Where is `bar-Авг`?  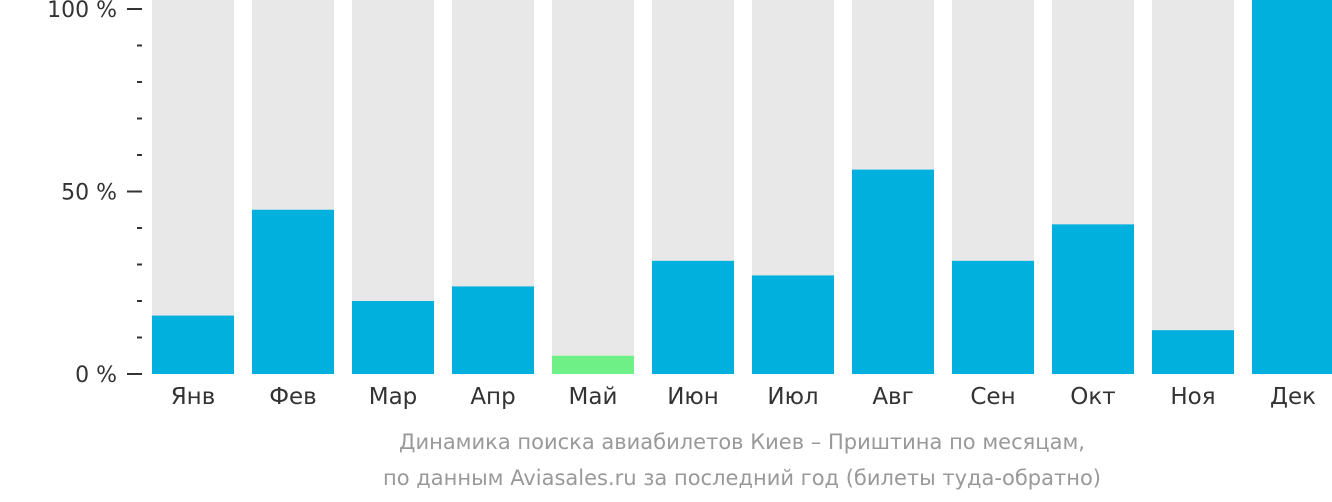 bar-Авг is located at coordinates (893, 271).